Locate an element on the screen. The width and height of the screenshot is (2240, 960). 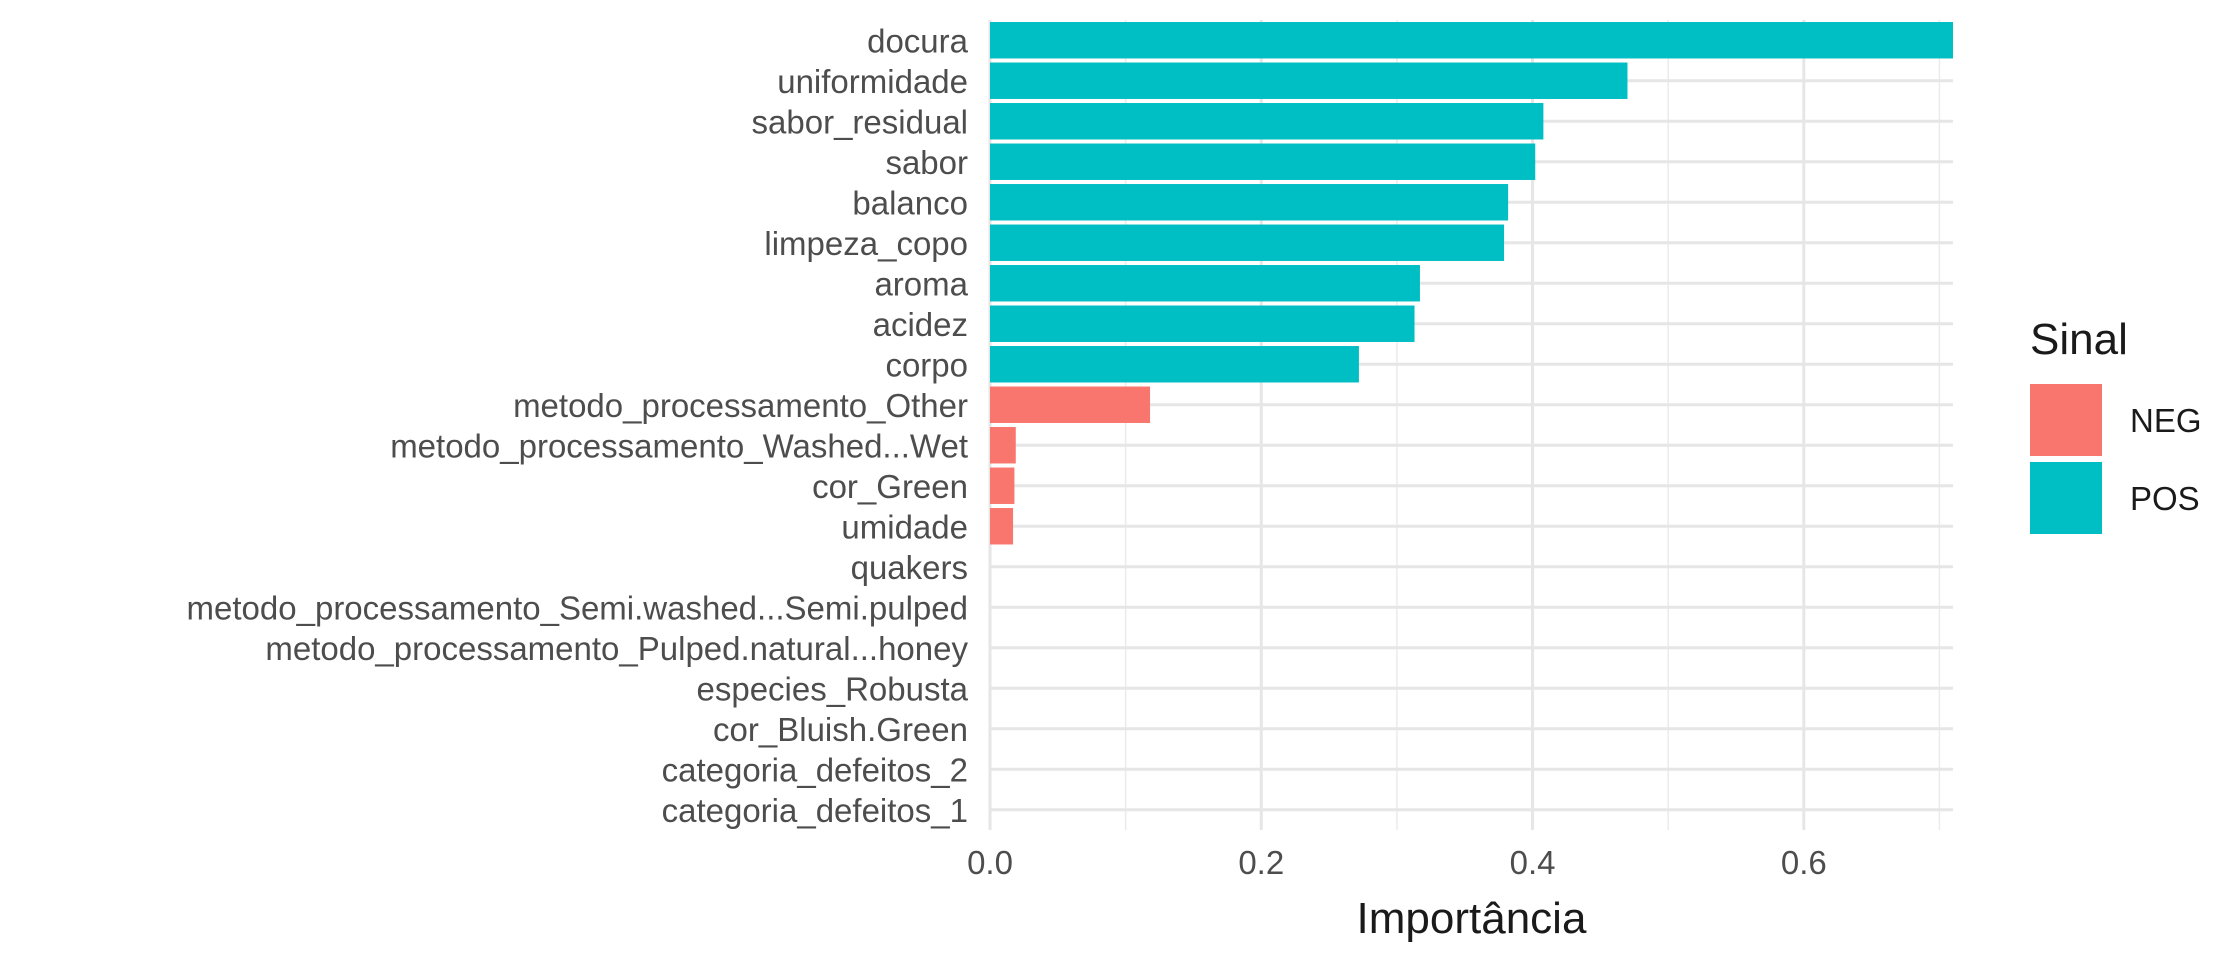
legend-label: NEG is located at coordinates (2166, 420).